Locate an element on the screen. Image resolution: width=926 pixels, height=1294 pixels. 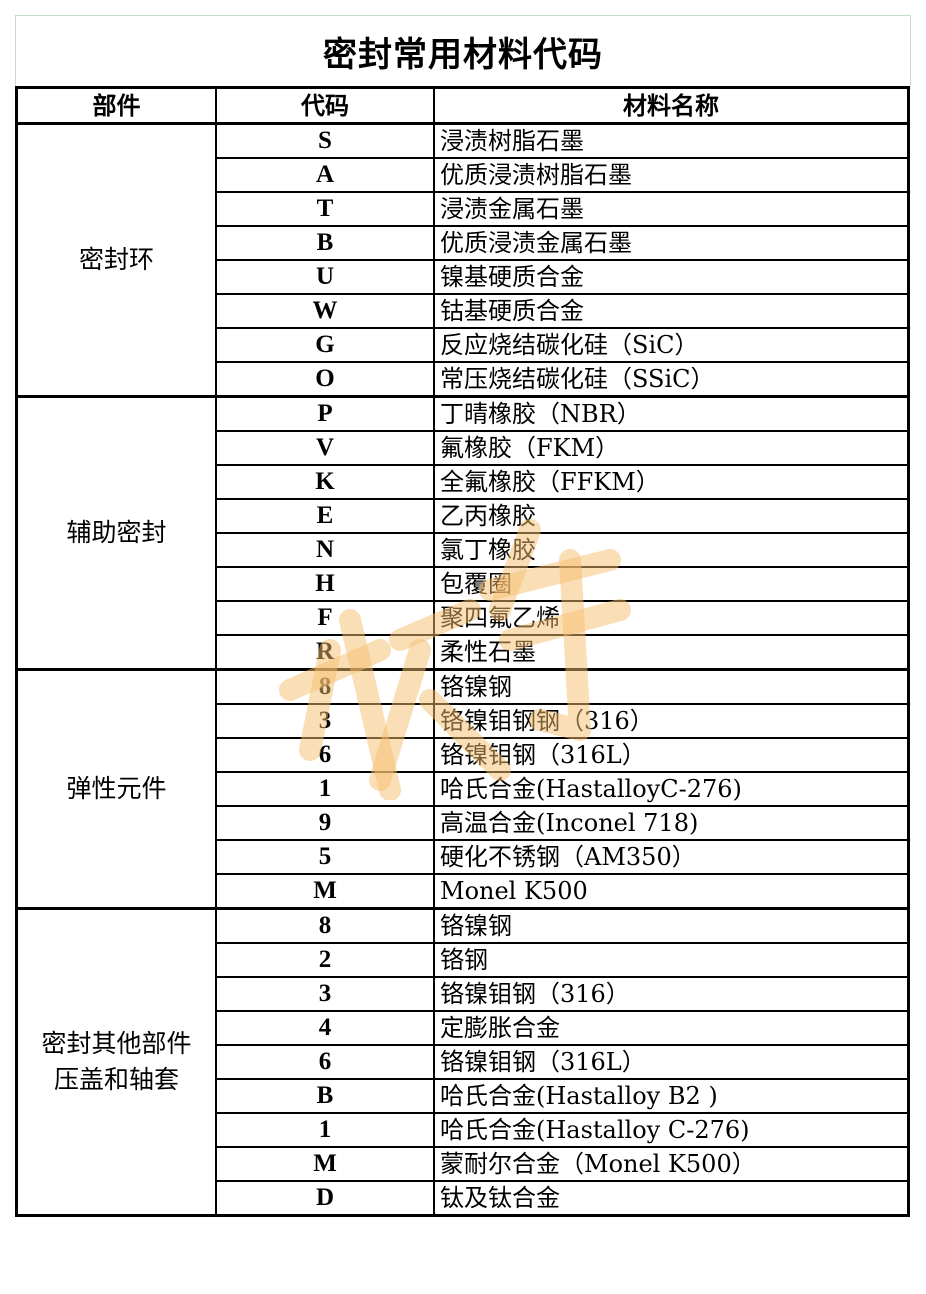
table-row: G 反应烧结碳化硅（SiC） is located at coordinates (463, 345).